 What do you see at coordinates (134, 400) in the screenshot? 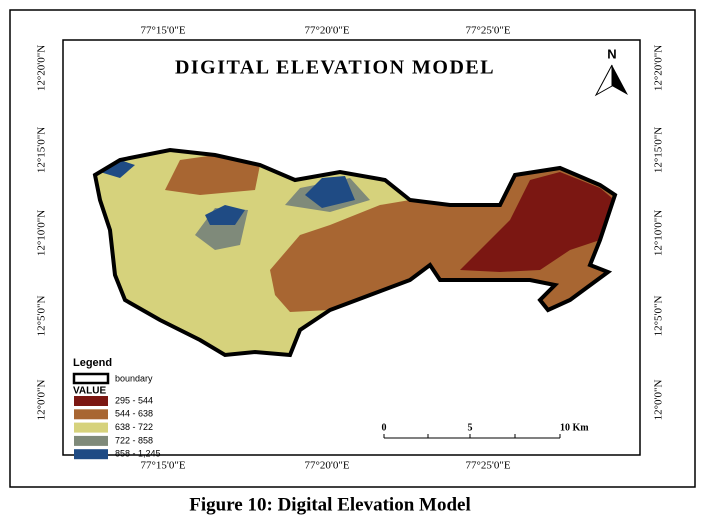
I see `legend-label: 295 - 544` at bounding box center [134, 400].